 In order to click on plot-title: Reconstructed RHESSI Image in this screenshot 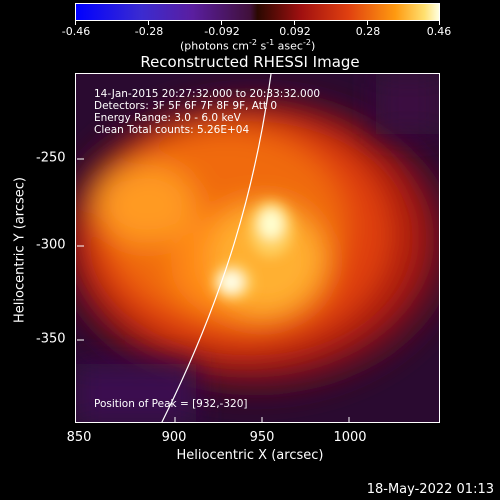, I will do `click(250, 62)`.